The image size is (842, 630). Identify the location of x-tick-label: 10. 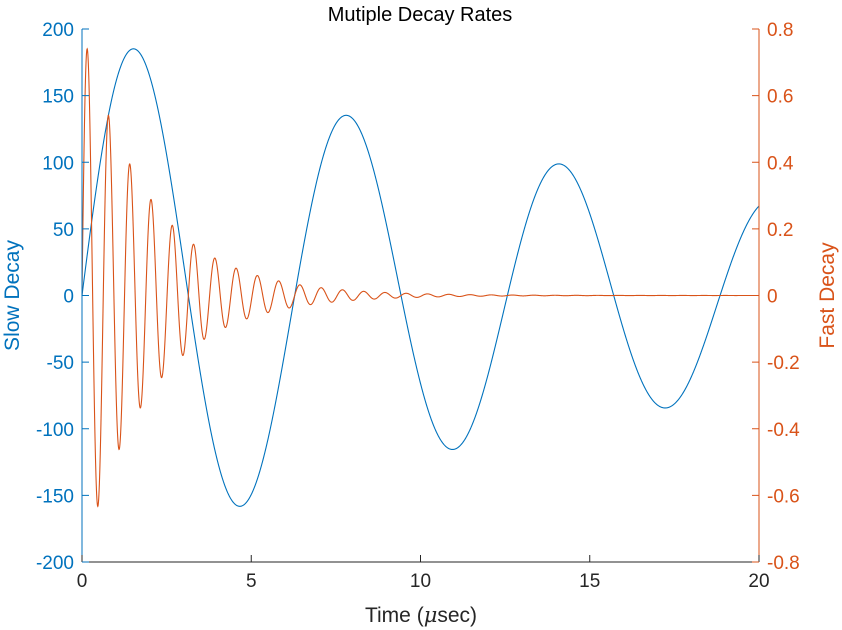
(420, 581).